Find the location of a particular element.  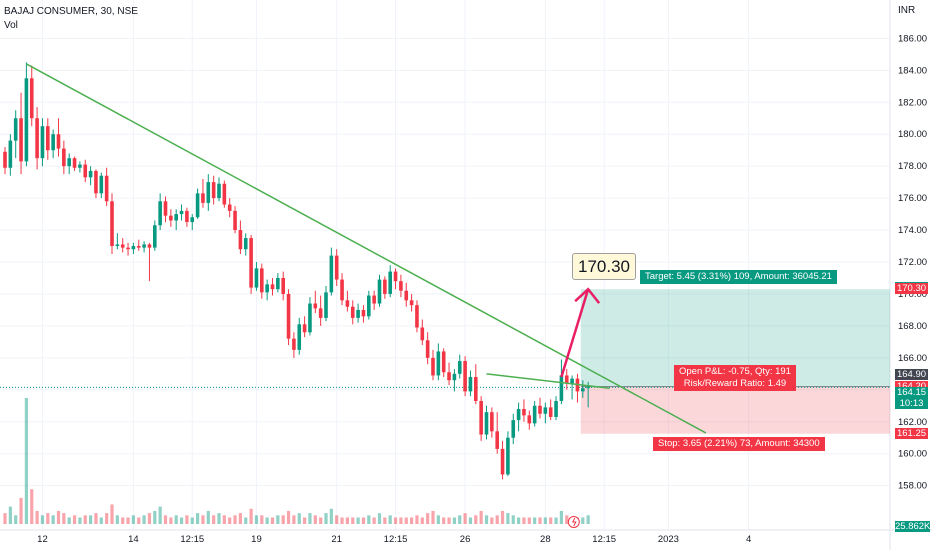

chart-legend: BAJAJ CONSUMER, 30, NSE Vol is located at coordinates (71, 19).